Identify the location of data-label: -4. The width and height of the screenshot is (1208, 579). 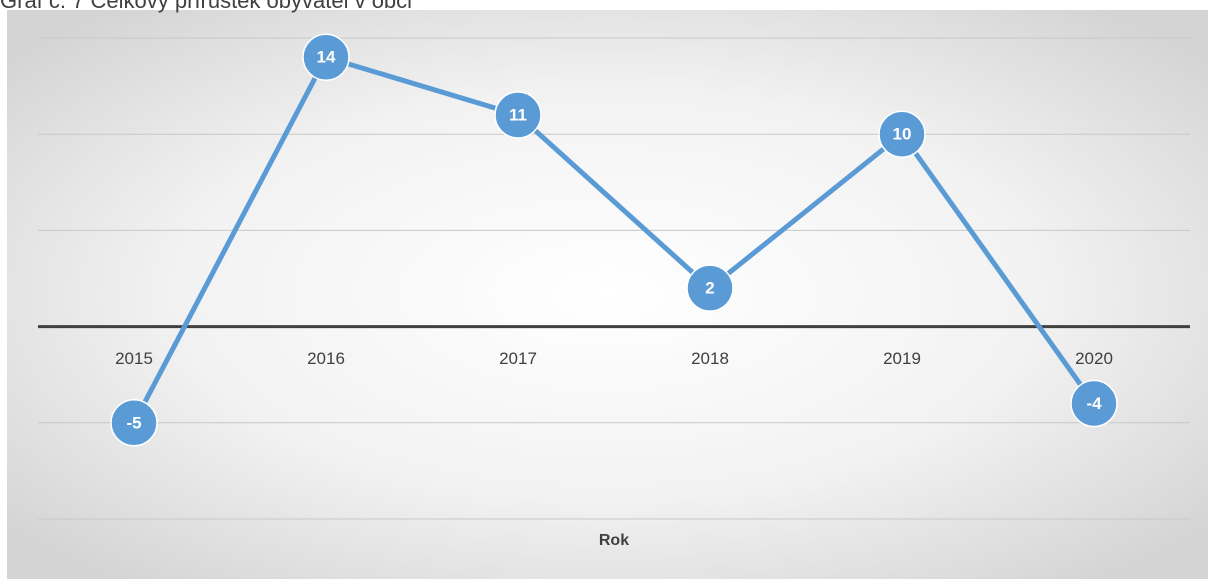
(1094, 403).